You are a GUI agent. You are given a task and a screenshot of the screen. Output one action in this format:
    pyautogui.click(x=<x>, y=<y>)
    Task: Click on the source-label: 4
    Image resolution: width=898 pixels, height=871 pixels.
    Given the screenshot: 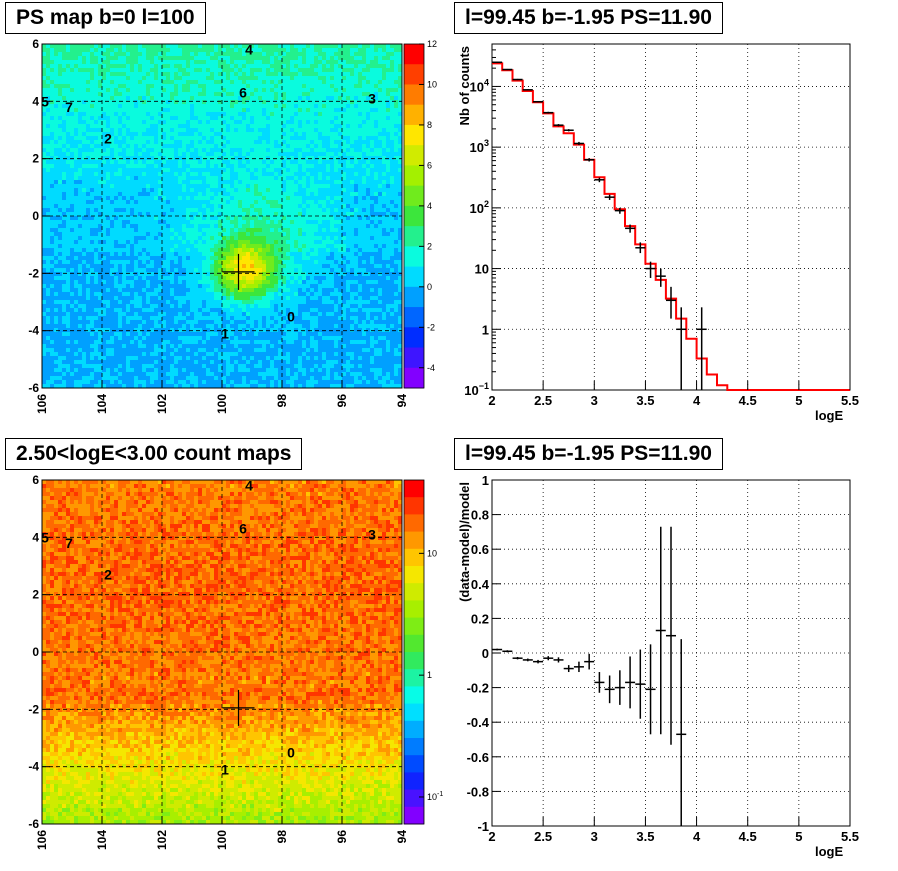 What is the action you would take?
    pyautogui.click(x=249, y=50)
    